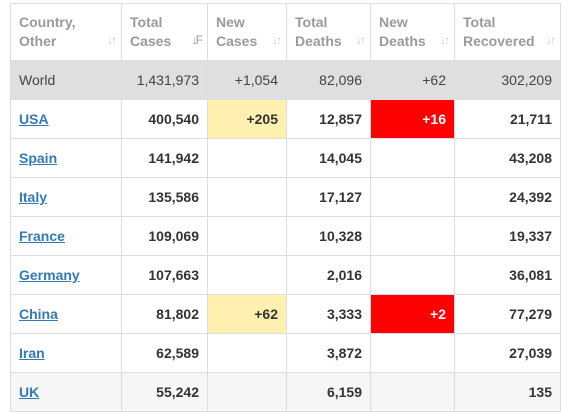 The image size is (564, 412). I want to click on country-cell: USA, so click(66, 119).